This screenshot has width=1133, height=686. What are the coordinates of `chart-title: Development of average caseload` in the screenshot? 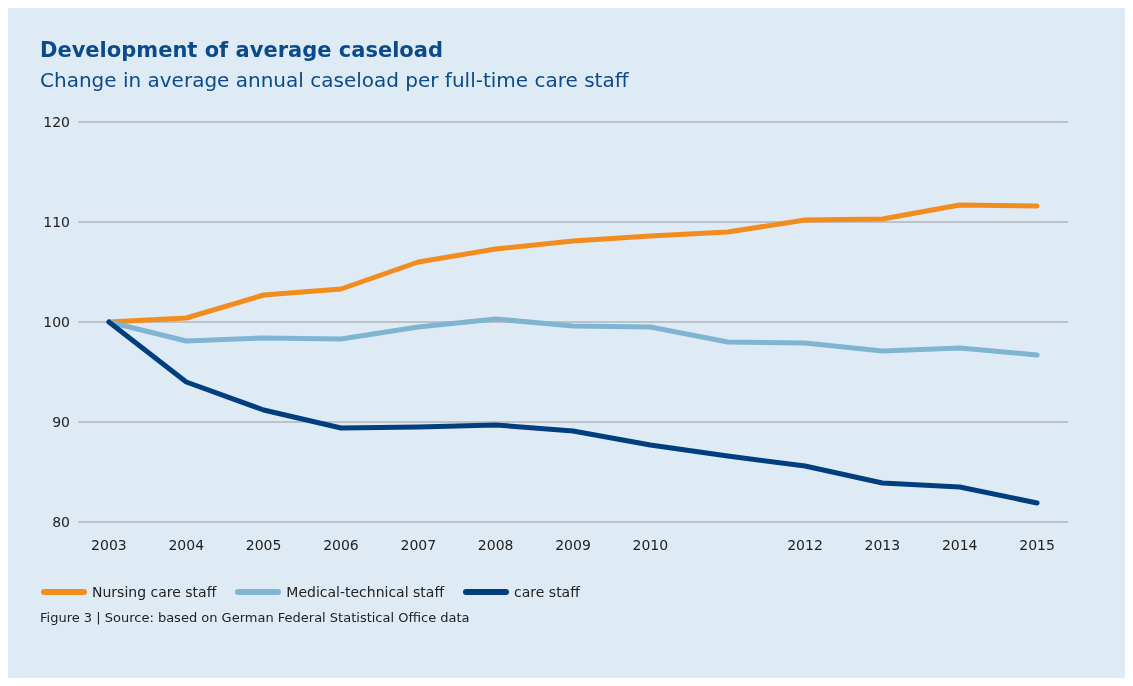 It's located at (241, 50).